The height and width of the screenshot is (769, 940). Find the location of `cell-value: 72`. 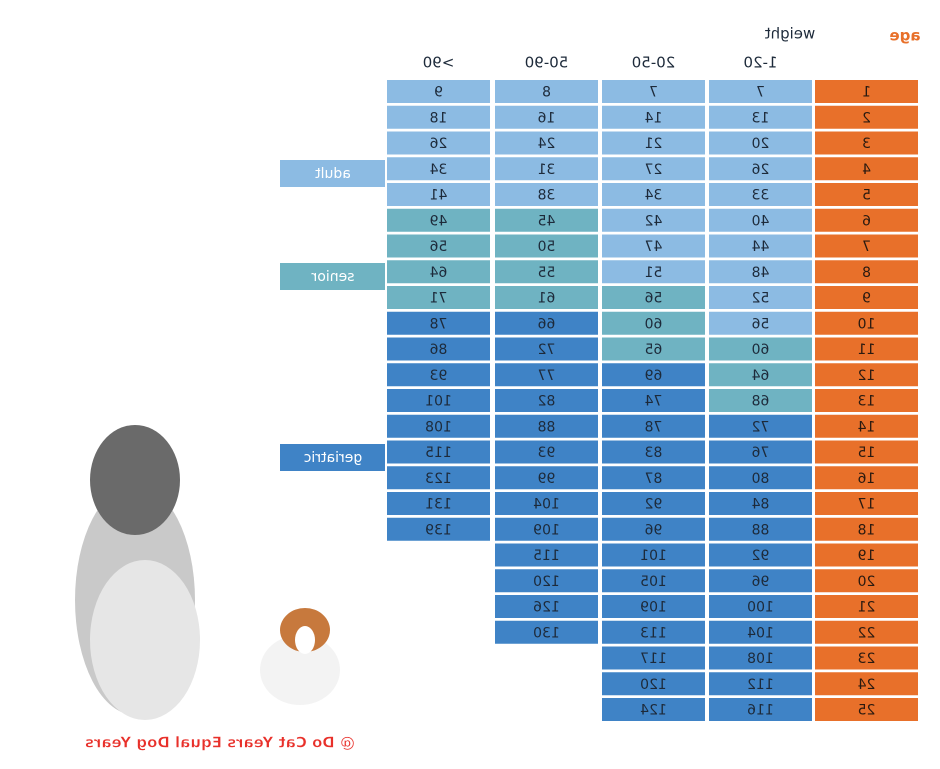

cell-value: 72 is located at coordinates (761, 427).